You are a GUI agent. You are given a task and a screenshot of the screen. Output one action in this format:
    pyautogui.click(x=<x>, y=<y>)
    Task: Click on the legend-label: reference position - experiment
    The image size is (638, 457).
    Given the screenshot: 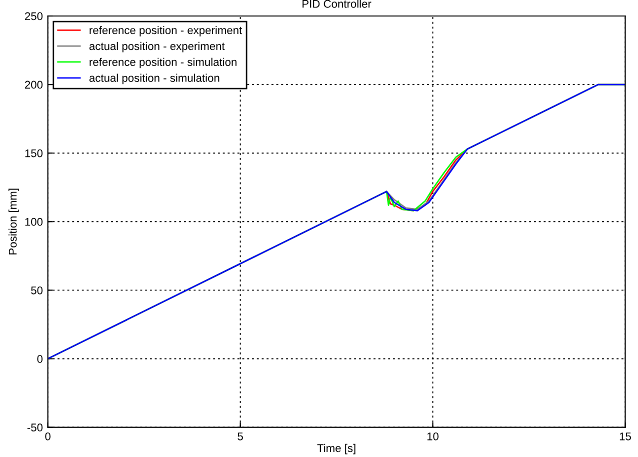 What is the action you would take?
    pyautogui.click(x=166, y=31)
    